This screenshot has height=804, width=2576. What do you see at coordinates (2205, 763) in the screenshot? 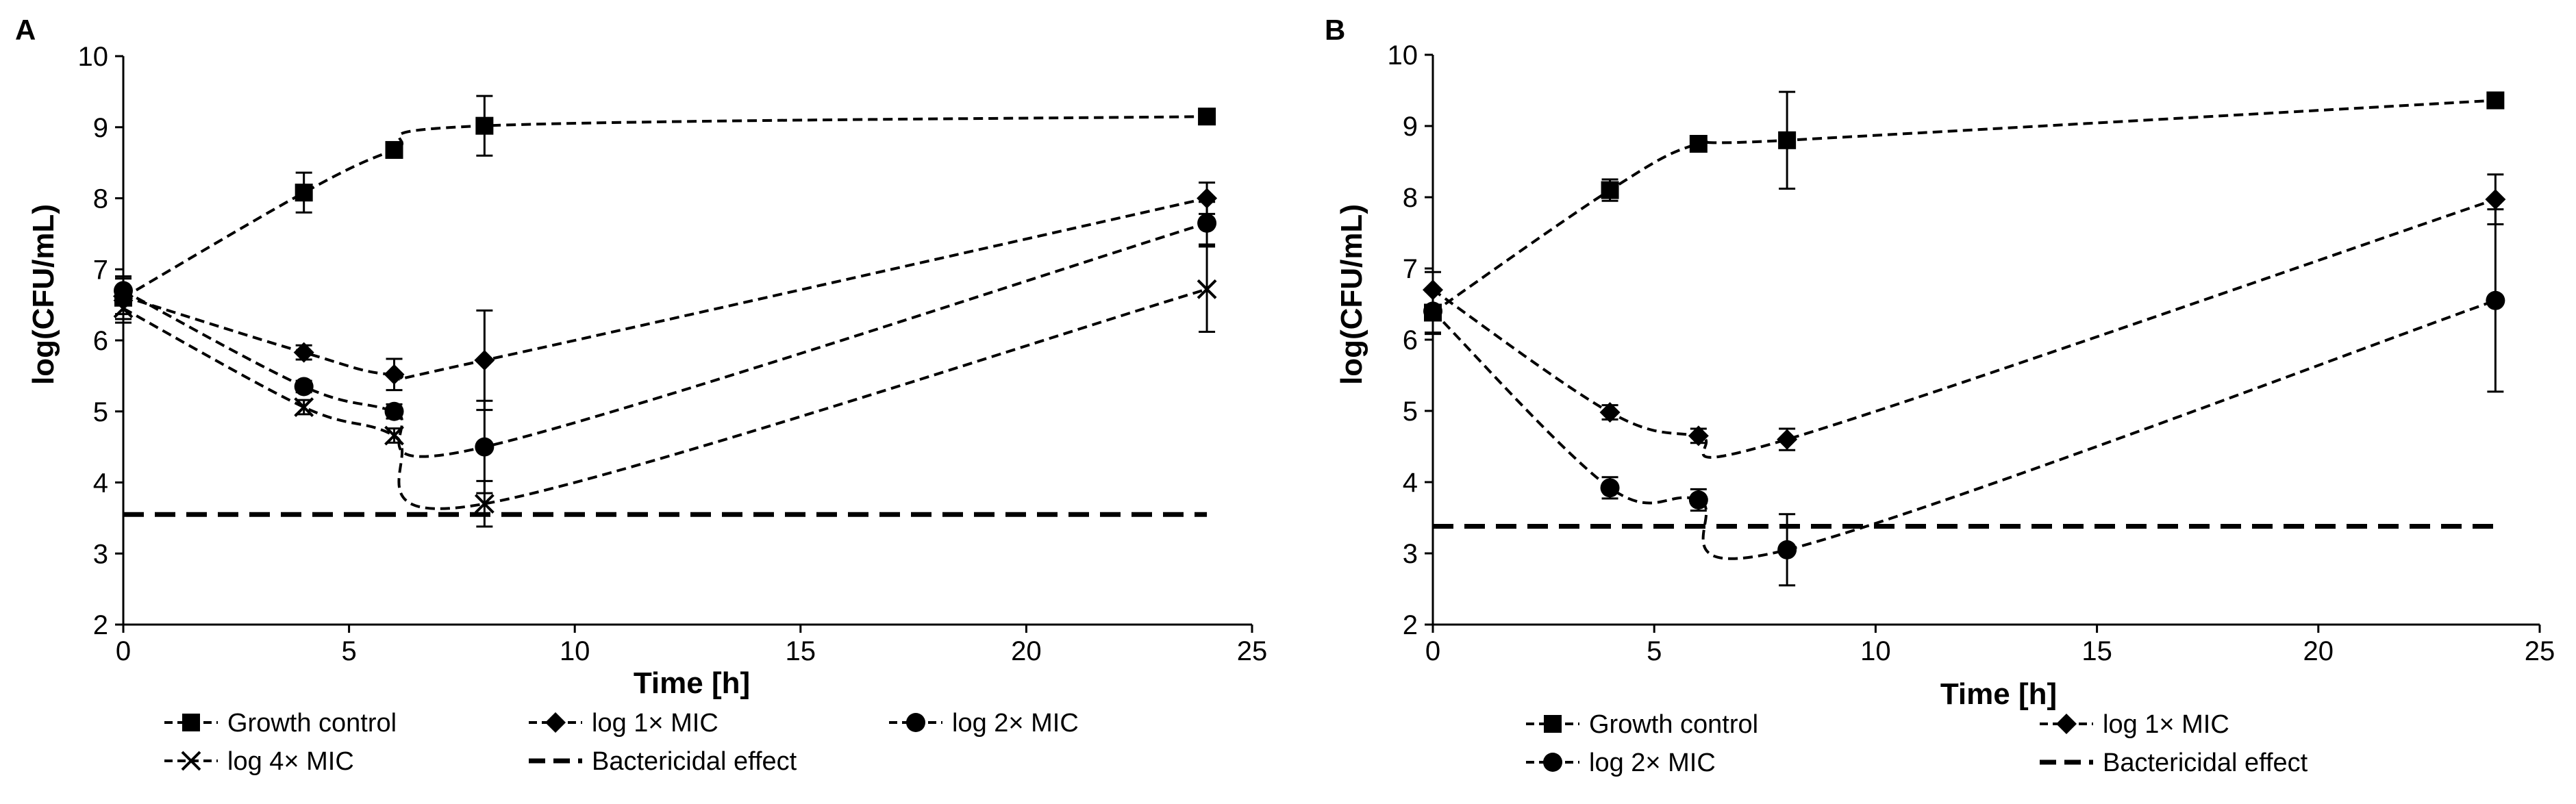
I see `legend-label: Bactericidal effect` at bounding box center [2205, 763].